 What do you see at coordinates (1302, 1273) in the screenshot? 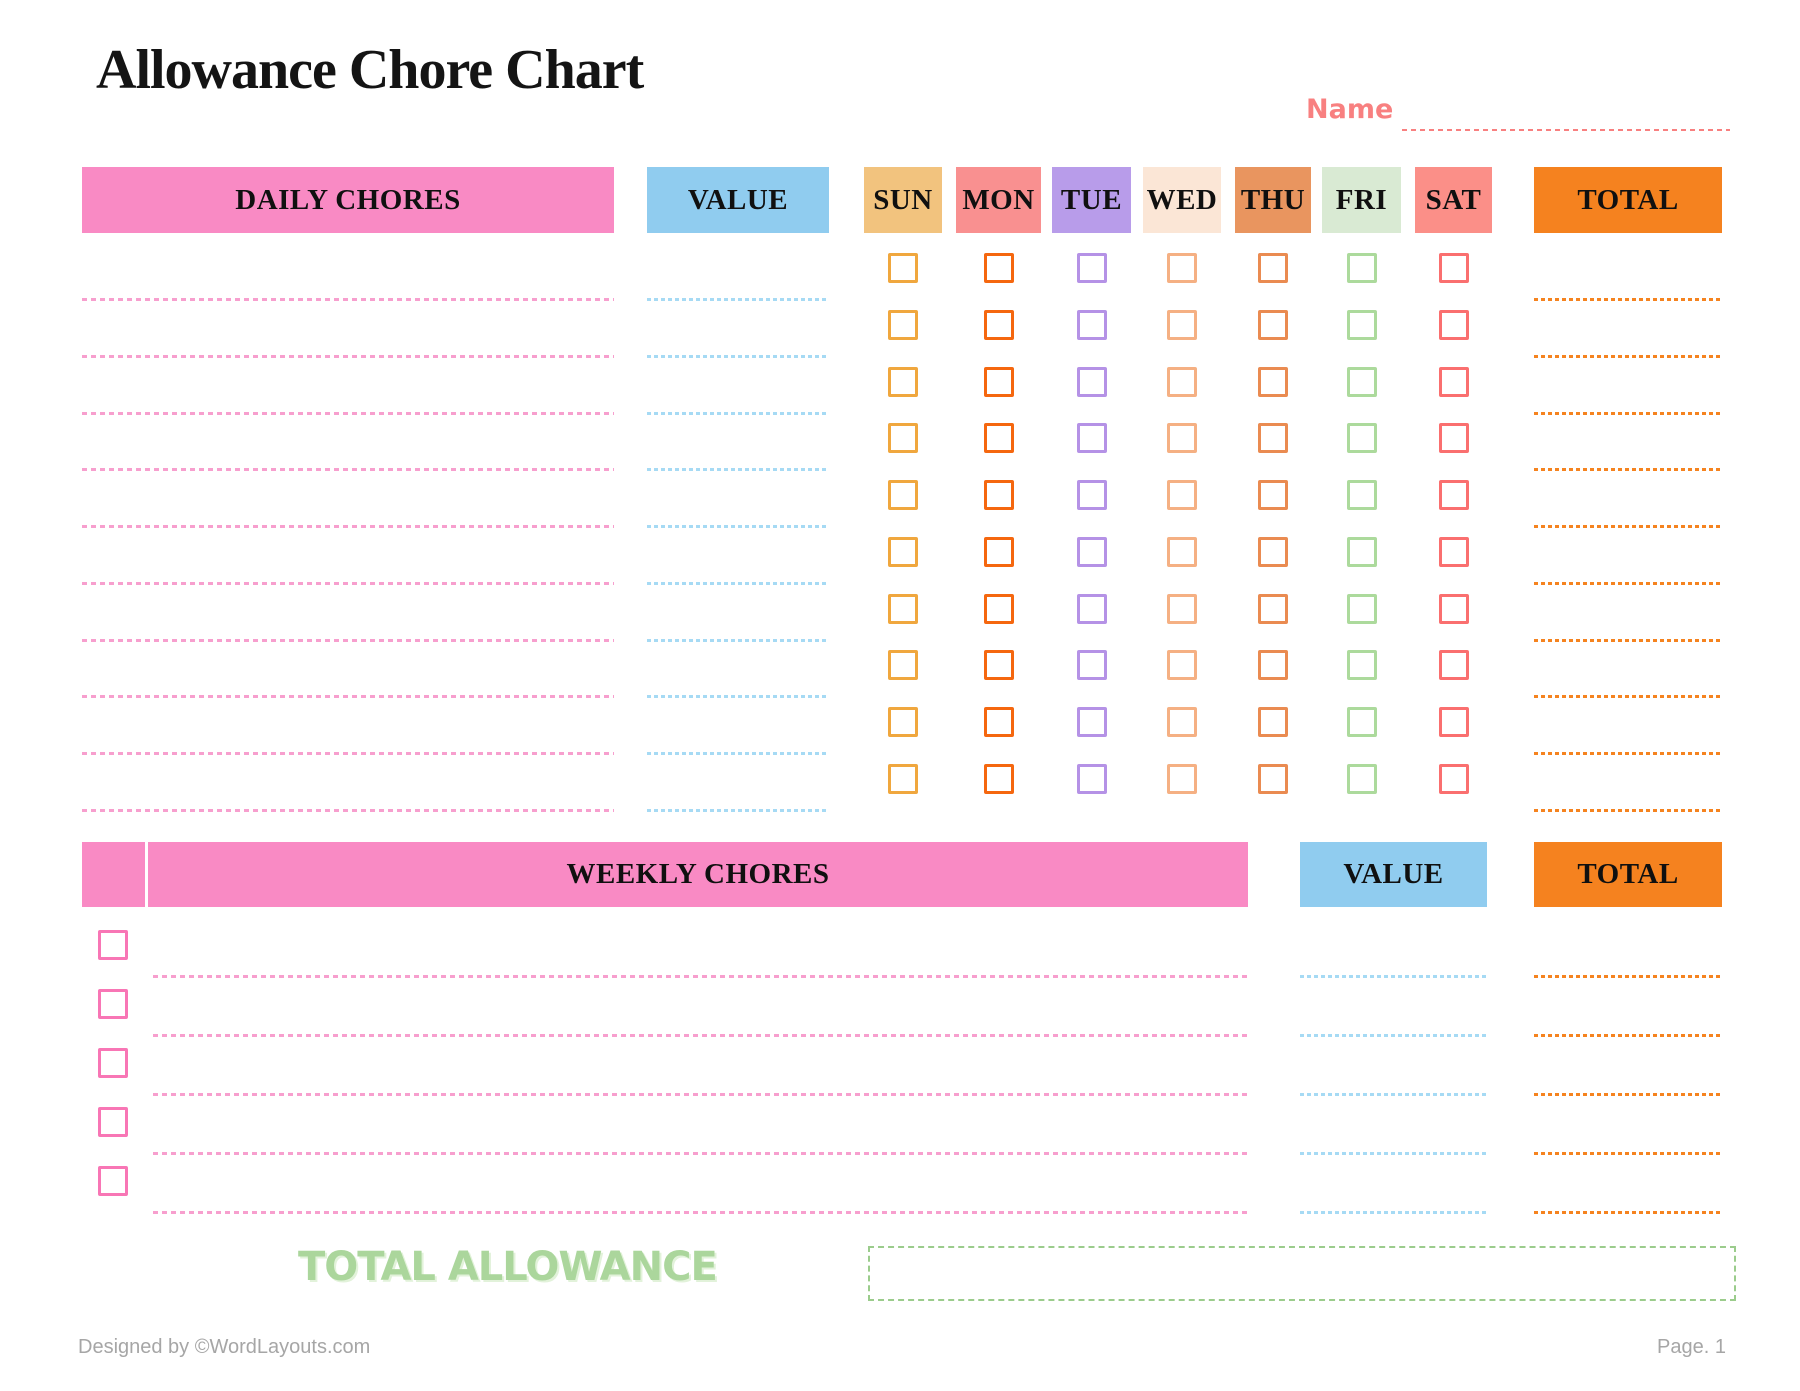
I see `total-allowance-input-box` at bounding box center [1302, 1273].